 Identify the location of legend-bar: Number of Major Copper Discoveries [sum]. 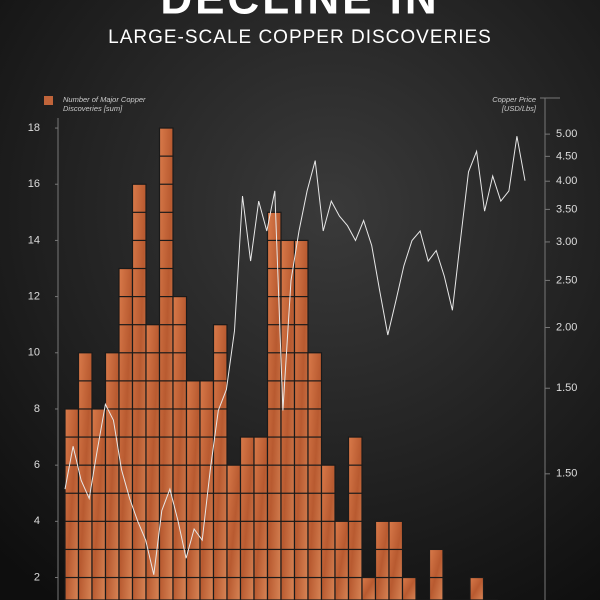
(104, 104).